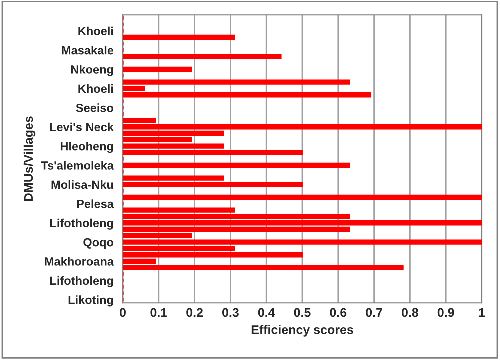 This screenshot has height=360, width=500. What do you see at coordinates (338, 313) in the screenshot?
I see `x-tick-label: 0.6` at bounding box center [338, 313].